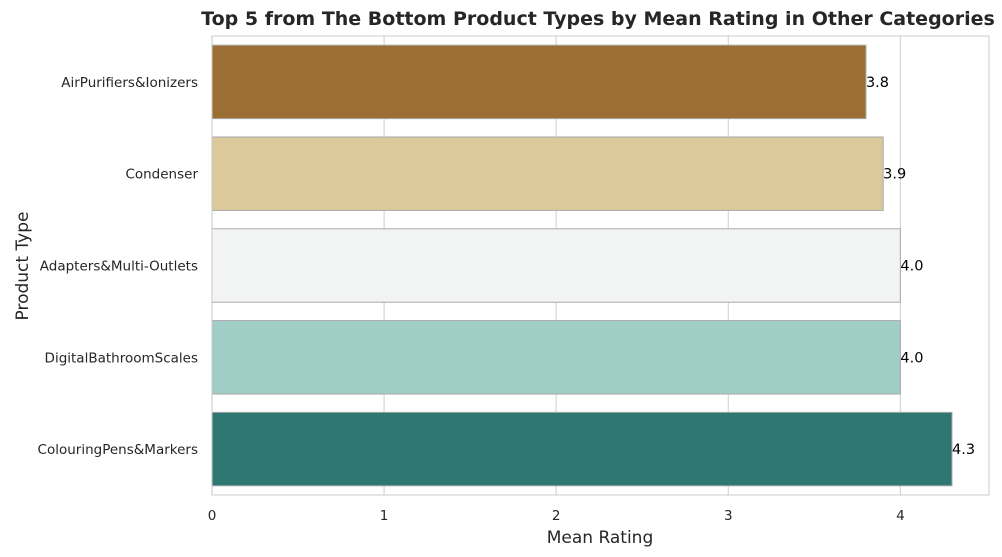 This screenshot has height=557, width=1002. I want to click on x-tick-labels: 0 1 2 3 4, so click(556, 516).